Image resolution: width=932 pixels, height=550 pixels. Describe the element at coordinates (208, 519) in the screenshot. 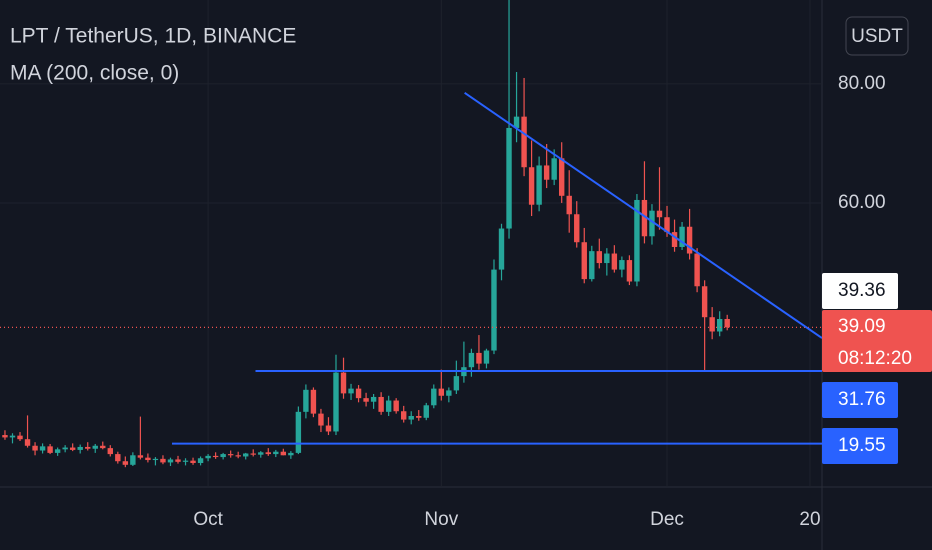

I see `x-tick-label: Oct` at that location.